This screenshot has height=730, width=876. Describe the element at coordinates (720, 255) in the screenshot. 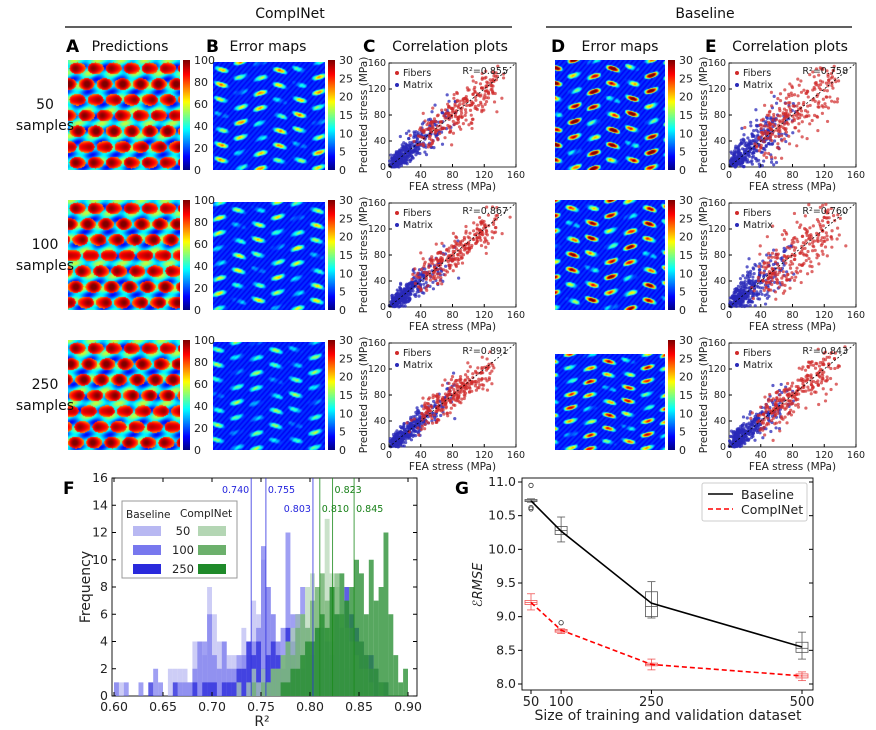

I see `y-tick-label: 80` at that location.